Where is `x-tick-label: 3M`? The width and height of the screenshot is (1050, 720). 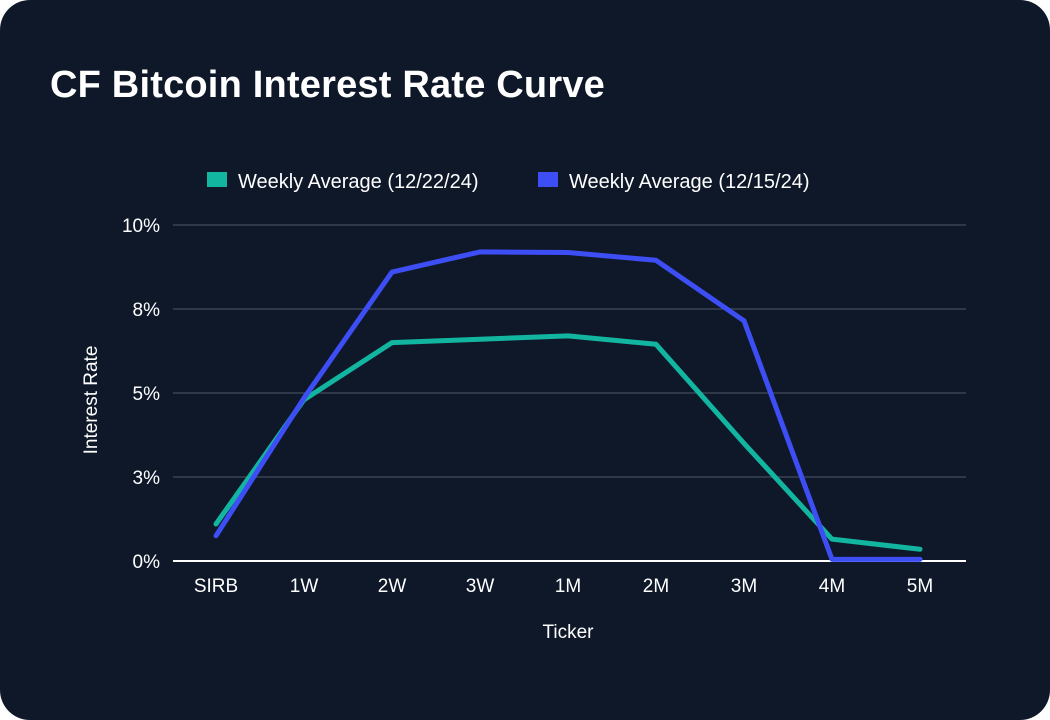
x-tick-label: 3M is located at coordinates (744, 586).